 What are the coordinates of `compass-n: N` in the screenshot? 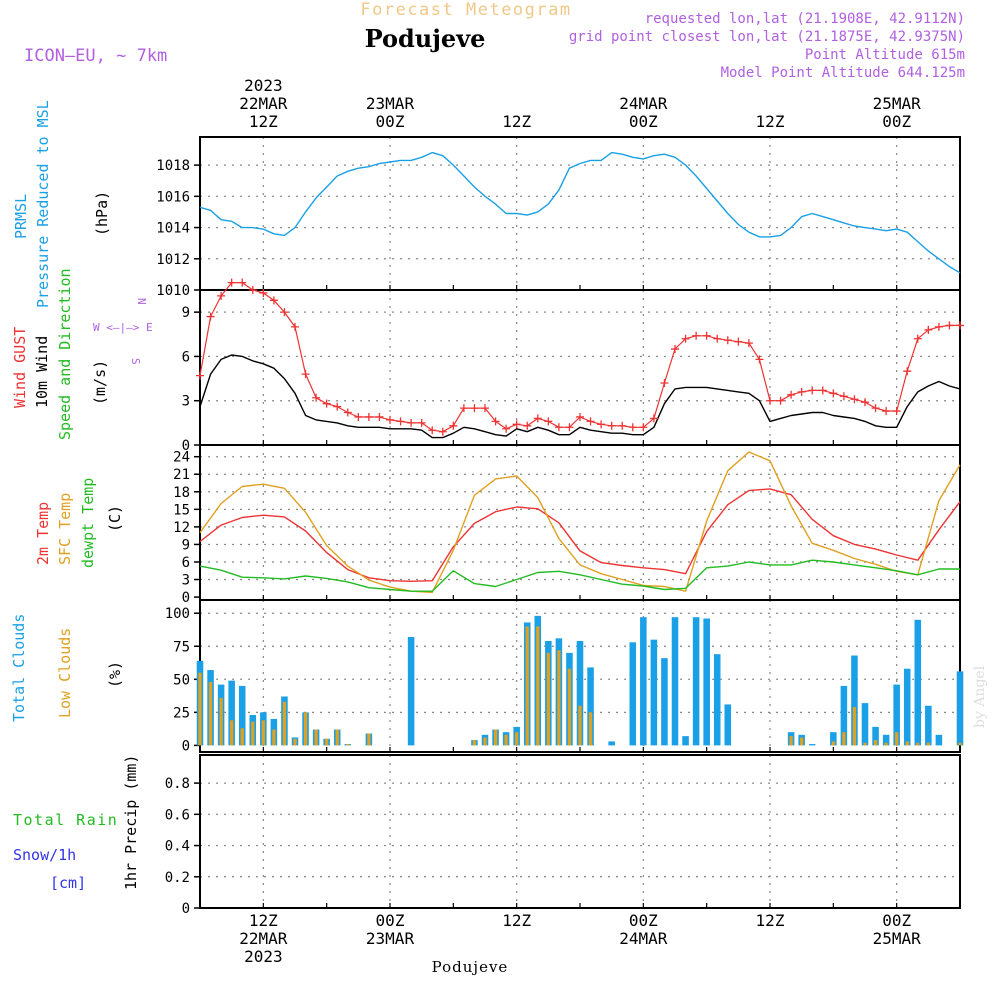 It's located at (141, 301).